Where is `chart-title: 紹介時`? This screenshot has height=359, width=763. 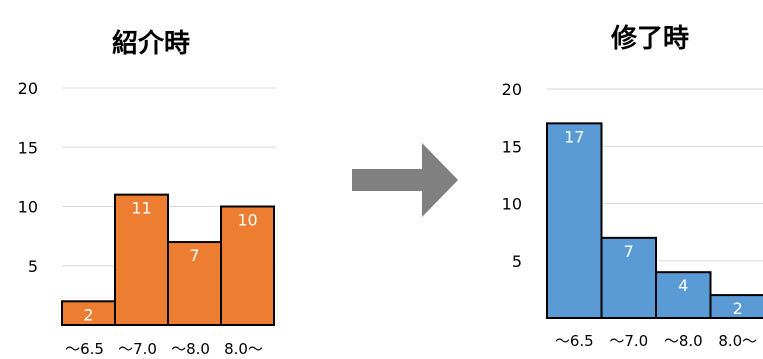
chart-title: 紹介時 is located at coordinates (151, 43).